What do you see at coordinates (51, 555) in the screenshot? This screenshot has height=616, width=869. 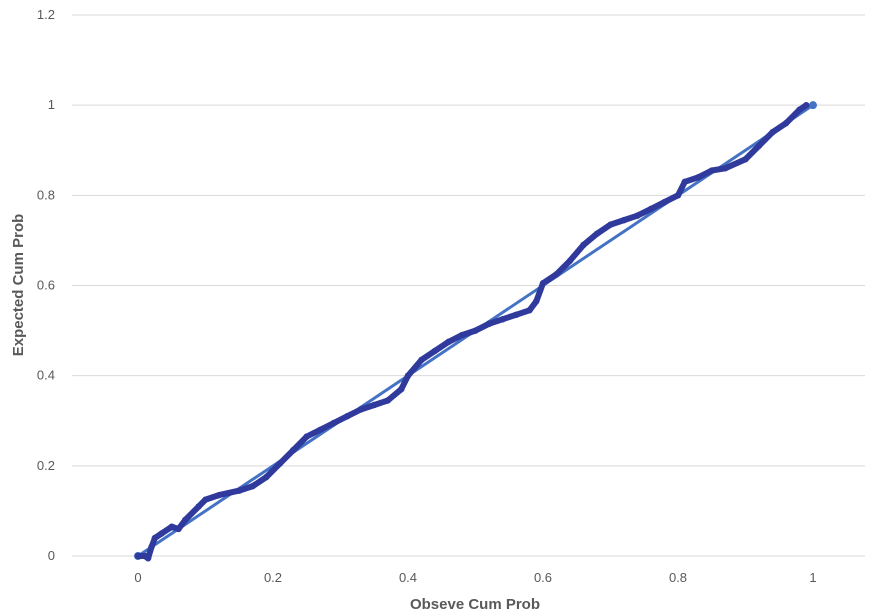 I see `y-tick-label: 0` at bounding box center [51, 555].